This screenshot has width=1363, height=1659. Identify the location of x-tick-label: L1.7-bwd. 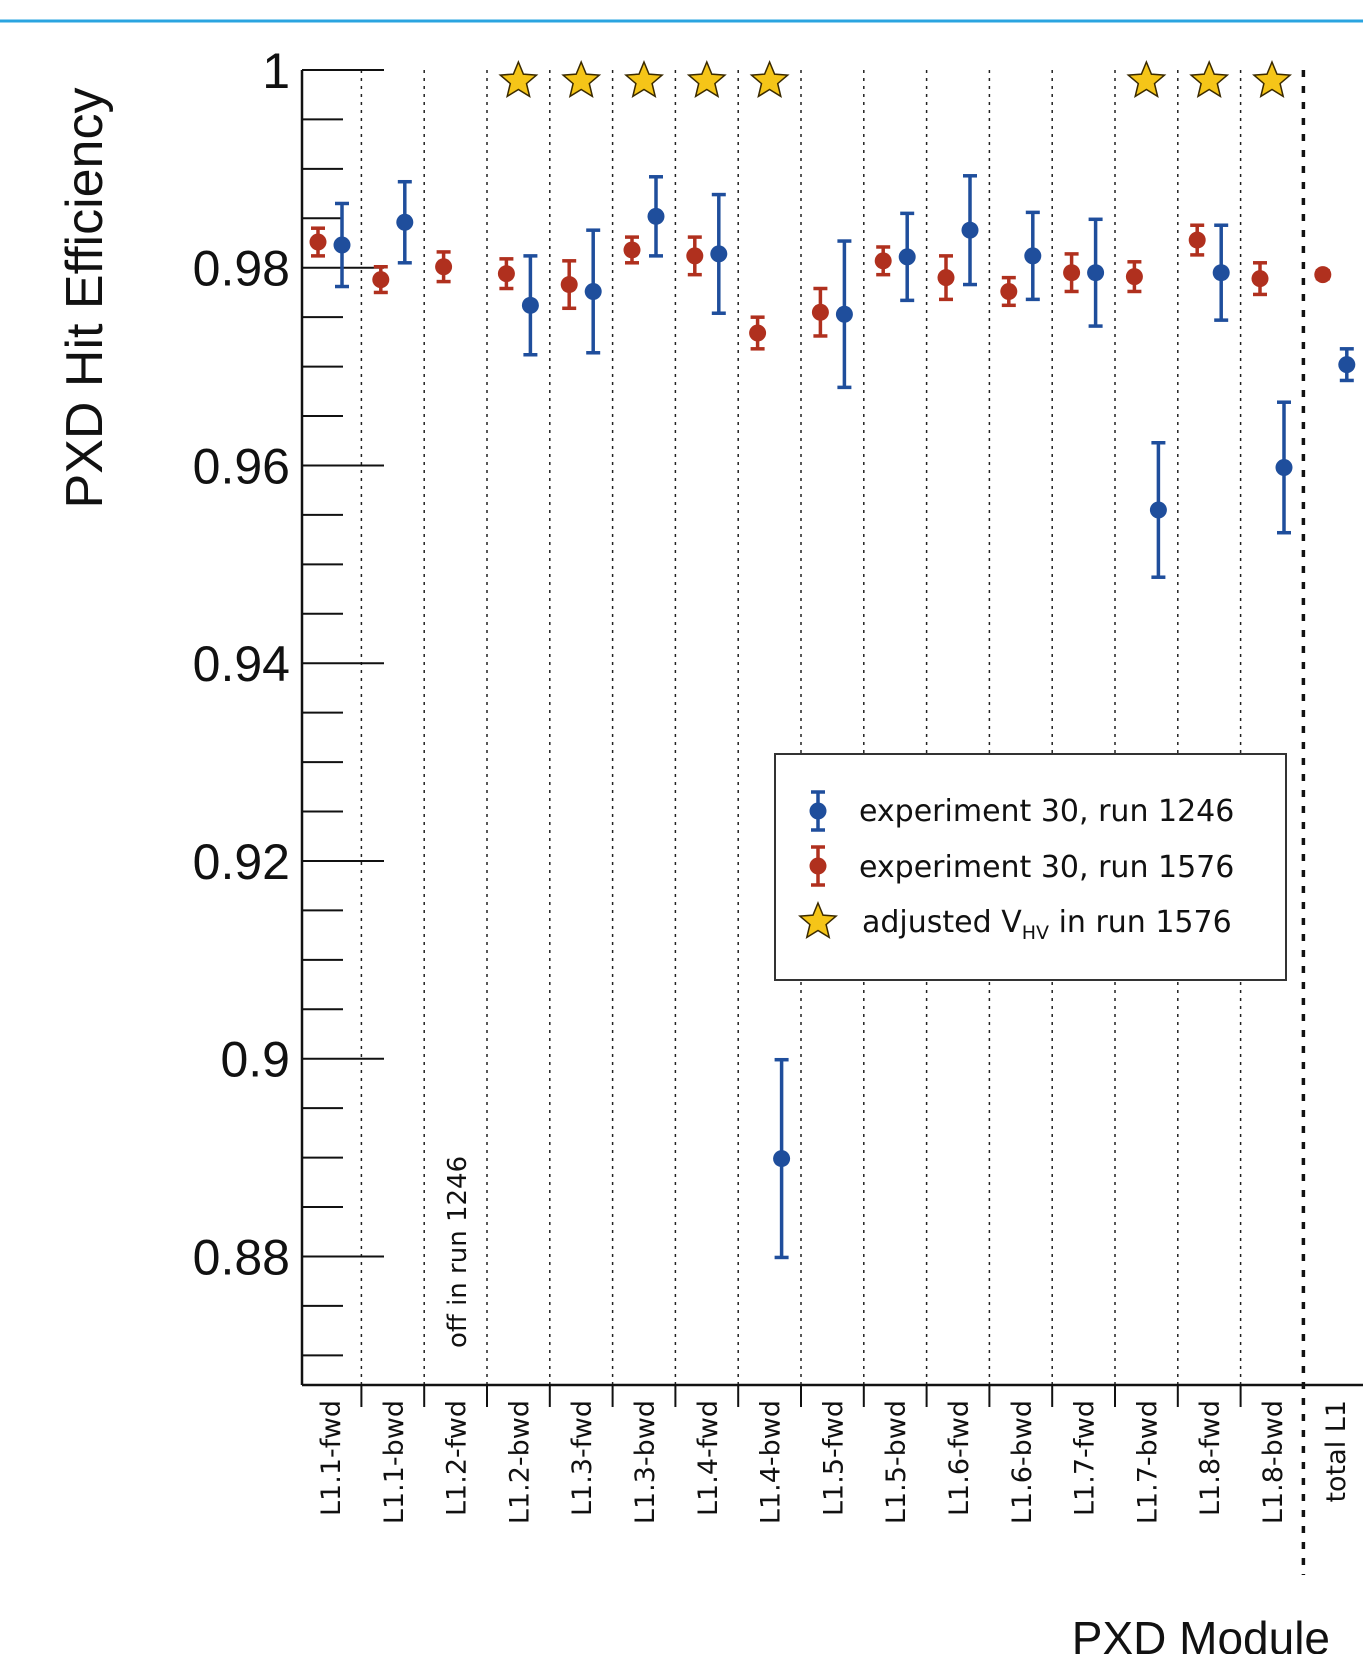
(1147, 1462).